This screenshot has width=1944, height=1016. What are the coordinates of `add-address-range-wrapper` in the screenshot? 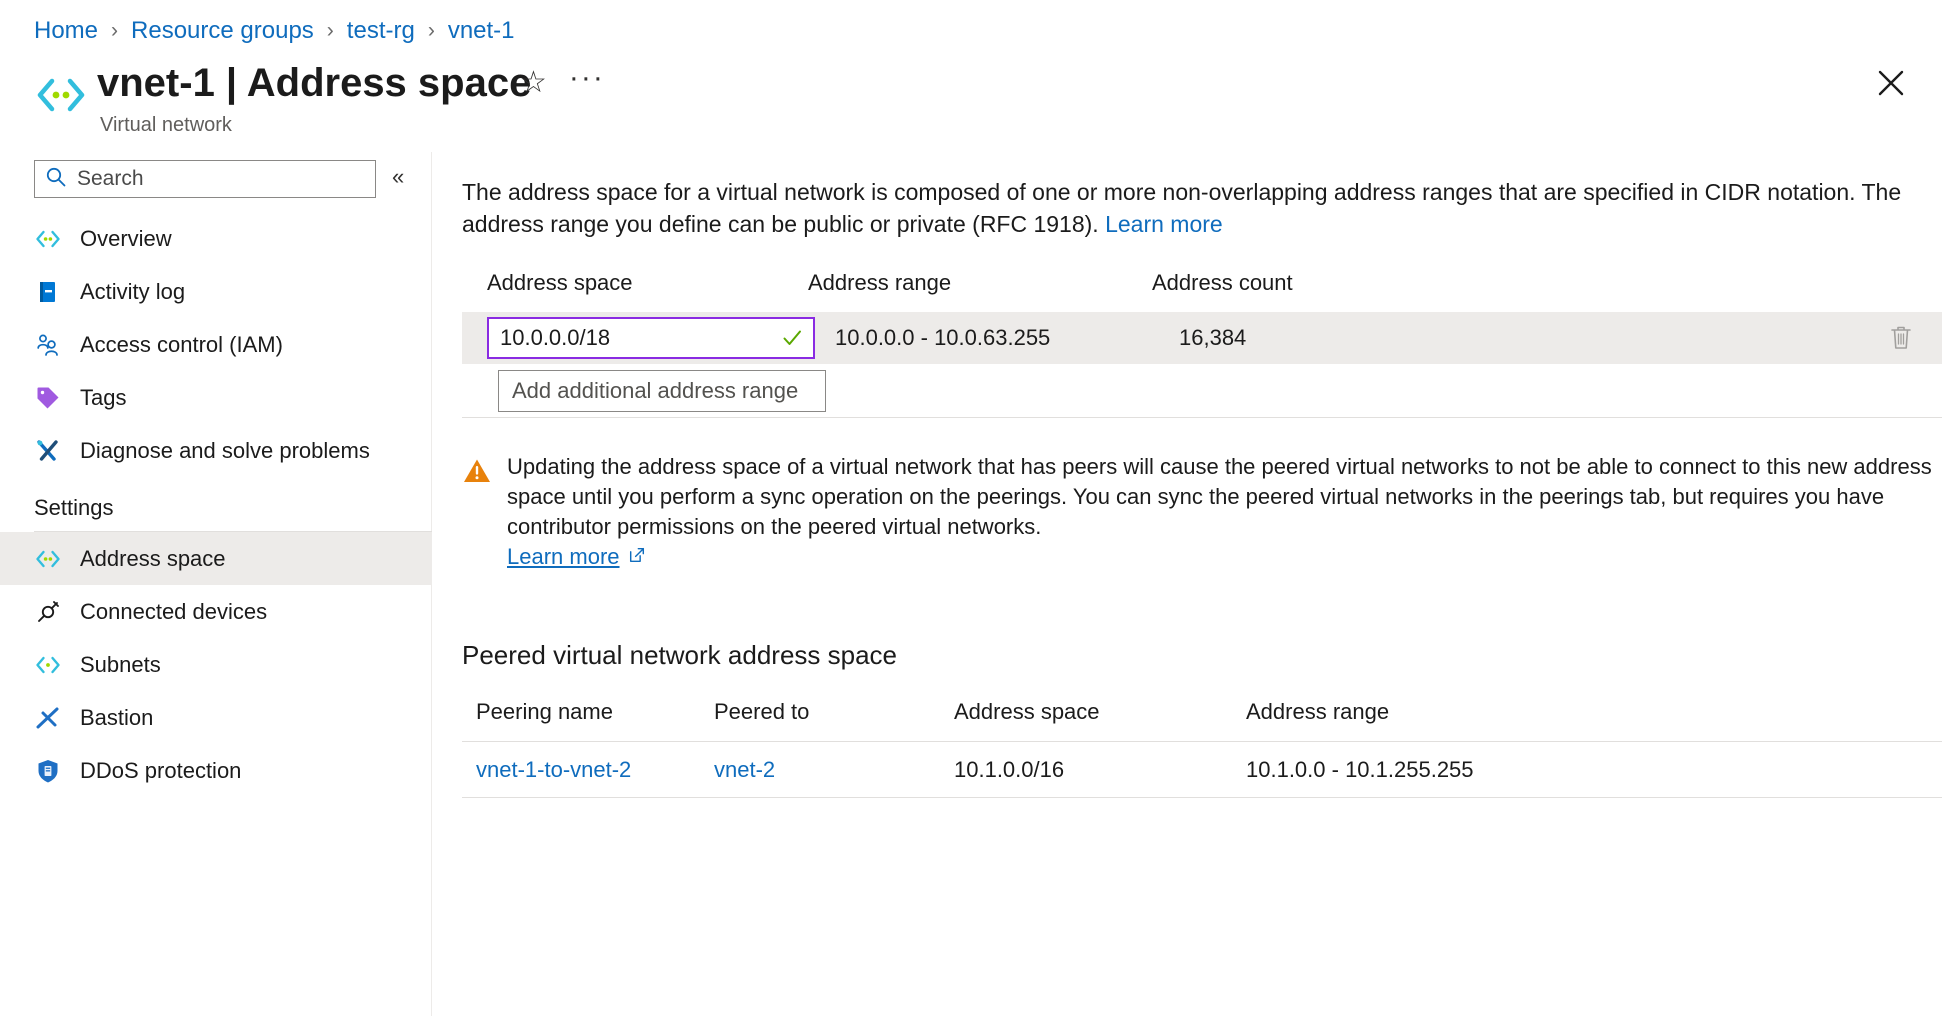 It's located at (662, 390).